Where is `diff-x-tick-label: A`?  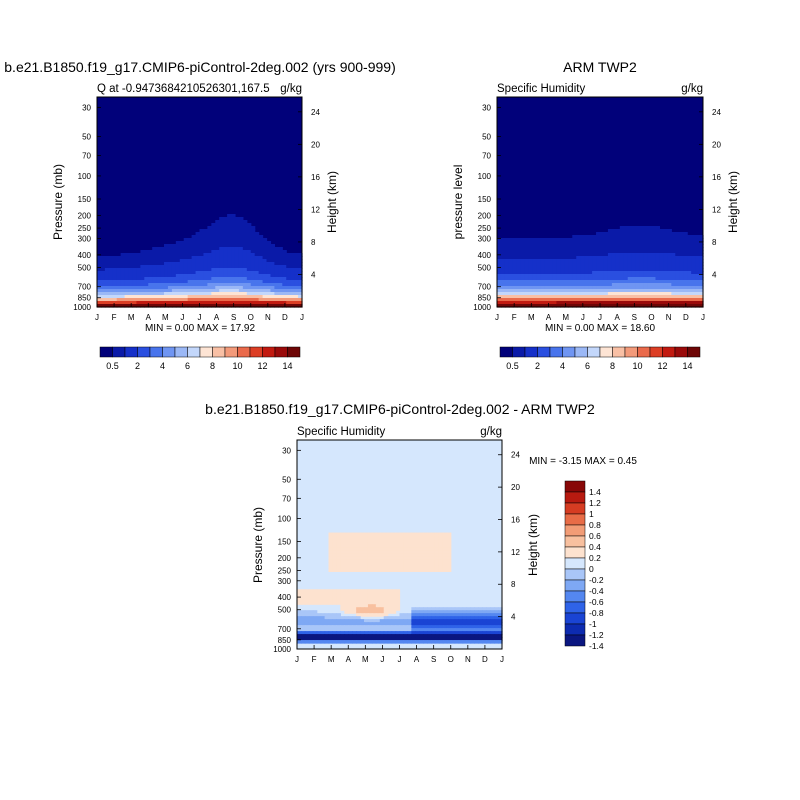
diff-x-tick-label: A is located at coordinates (417, 659).